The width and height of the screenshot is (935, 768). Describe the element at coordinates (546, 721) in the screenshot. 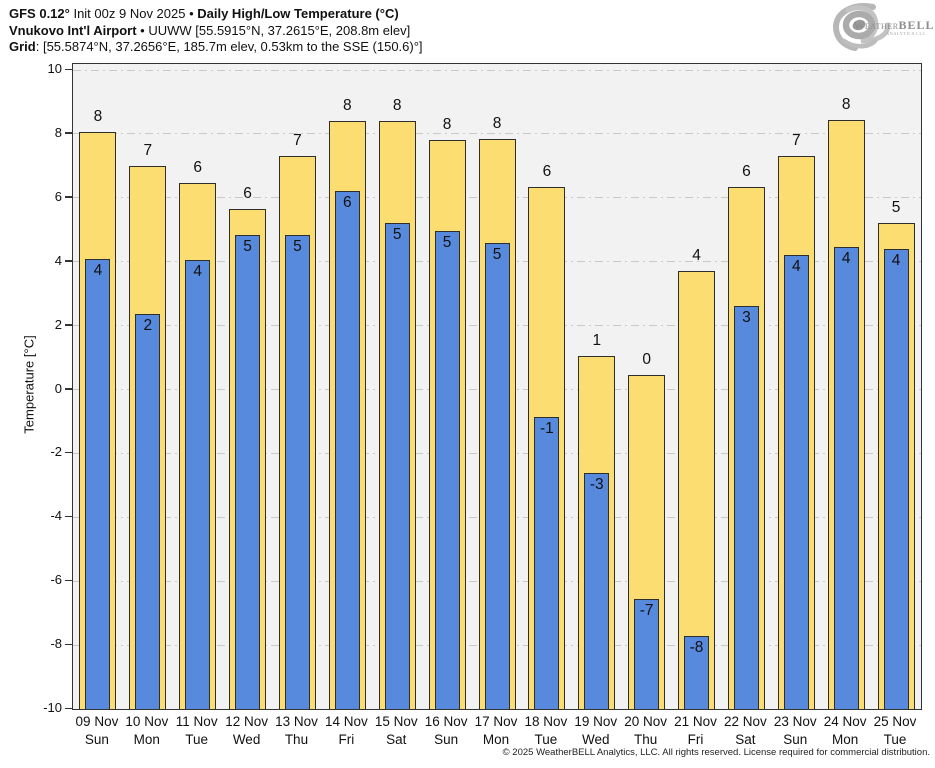

I see `x-label-date: 18 Nov` at that location.